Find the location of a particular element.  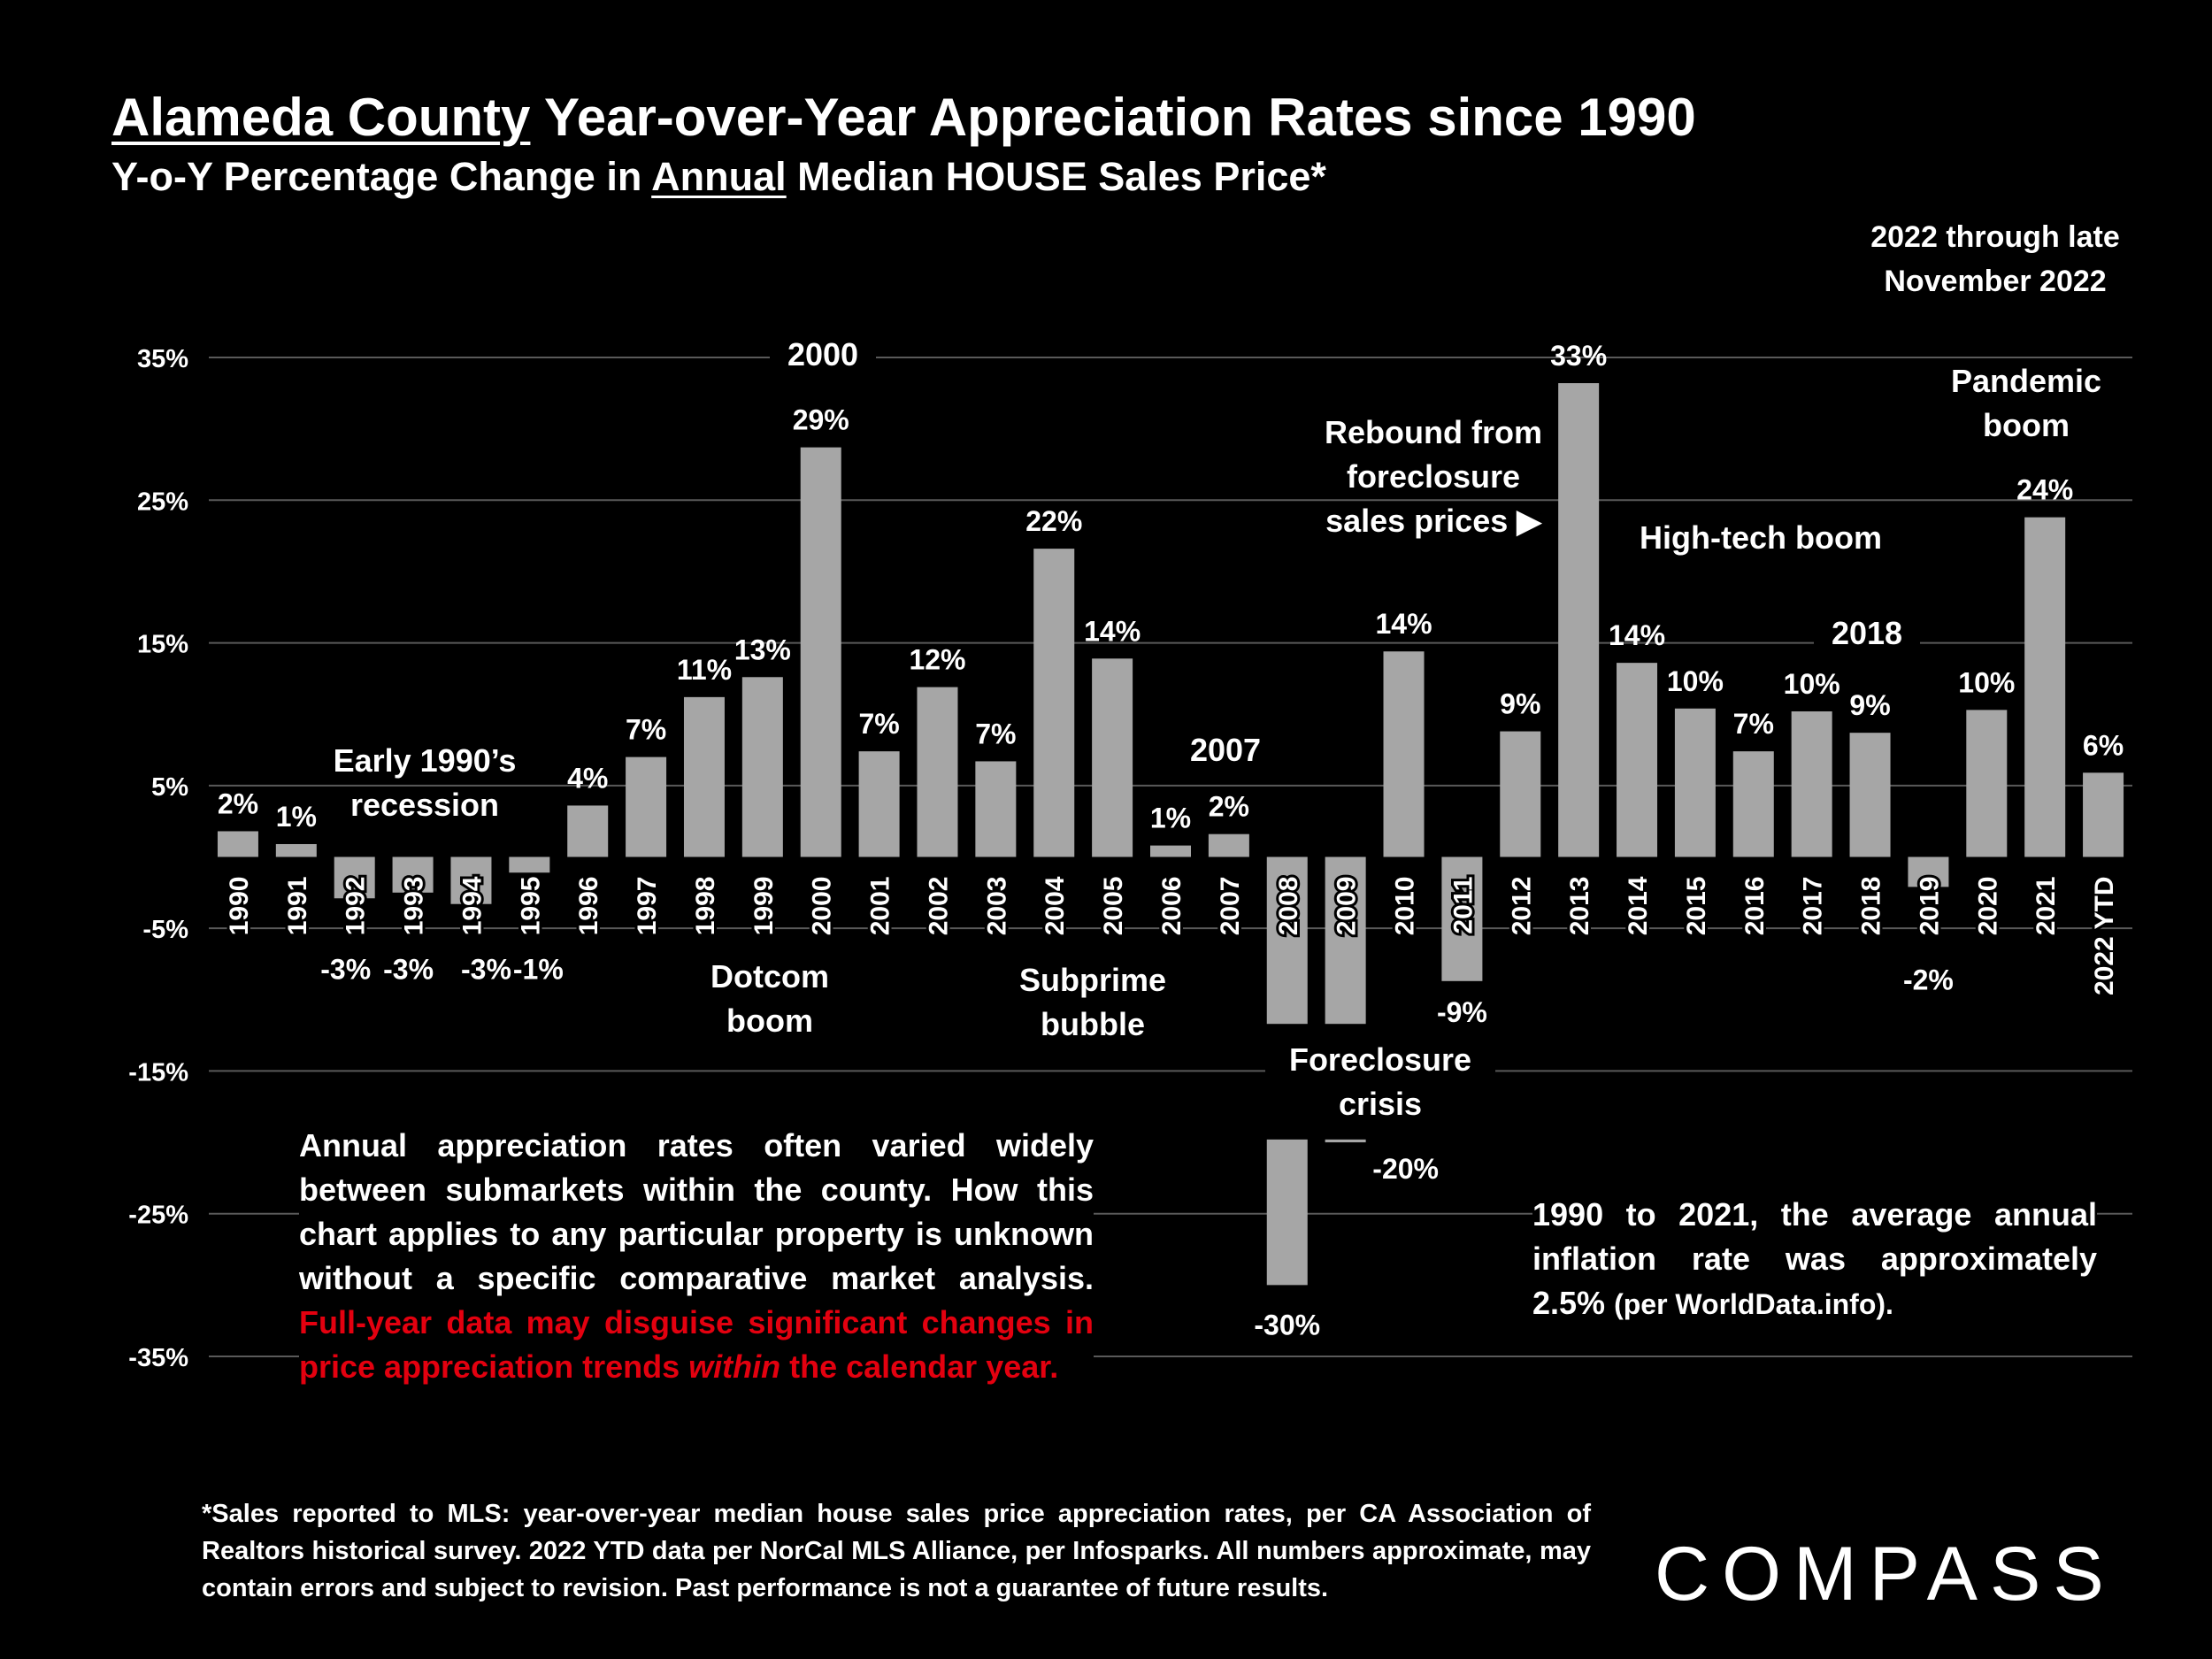

x-tick-label: 1999 is located at coordinates (764, 907).